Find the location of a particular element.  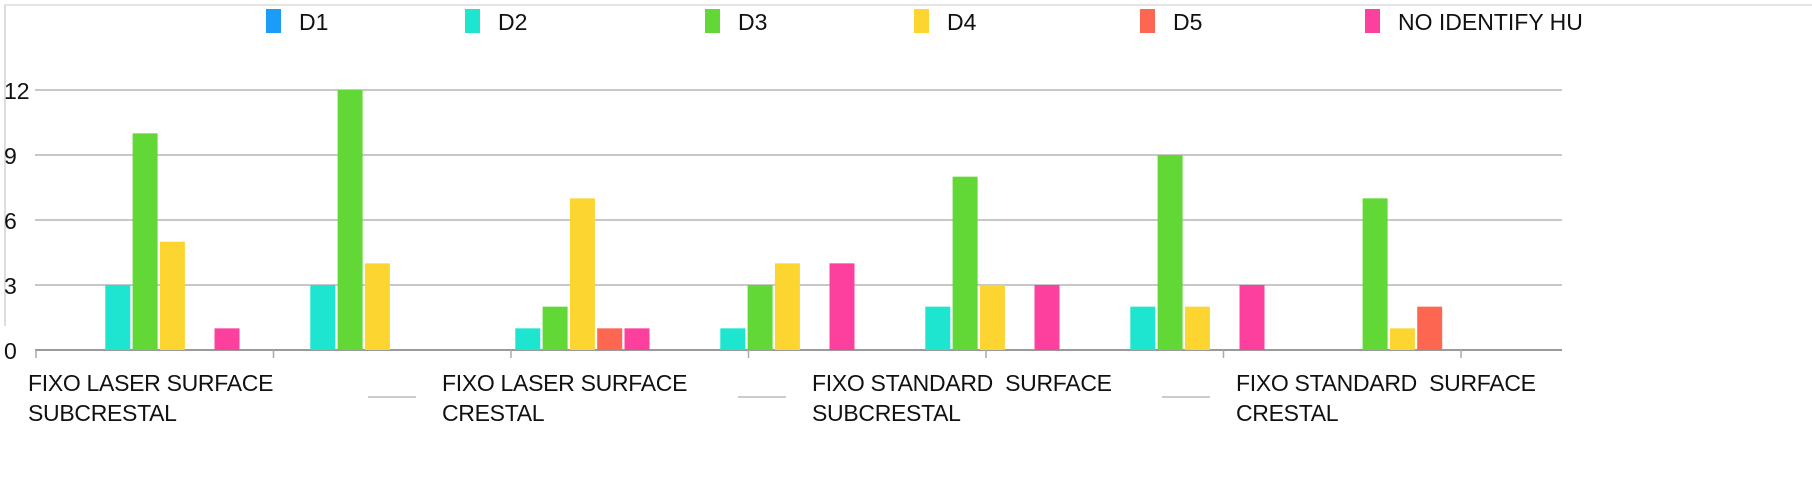

y-tick-label: 9 is located at coordinates (10, 156).